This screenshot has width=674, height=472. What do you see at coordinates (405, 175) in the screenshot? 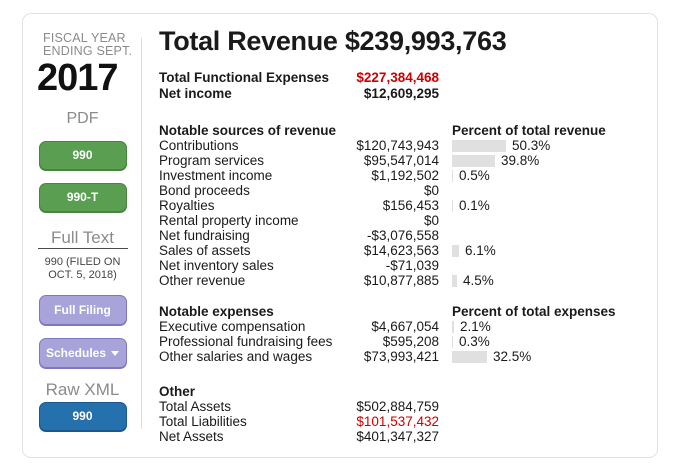
I see `row-amount: $1,192,502` at bounding box center [405, 175].